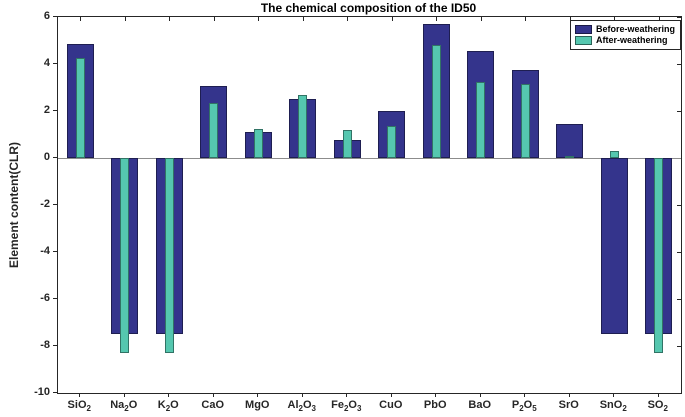  I want to click on x-tick-label-P2O5: P2O5, so click(524, 406).